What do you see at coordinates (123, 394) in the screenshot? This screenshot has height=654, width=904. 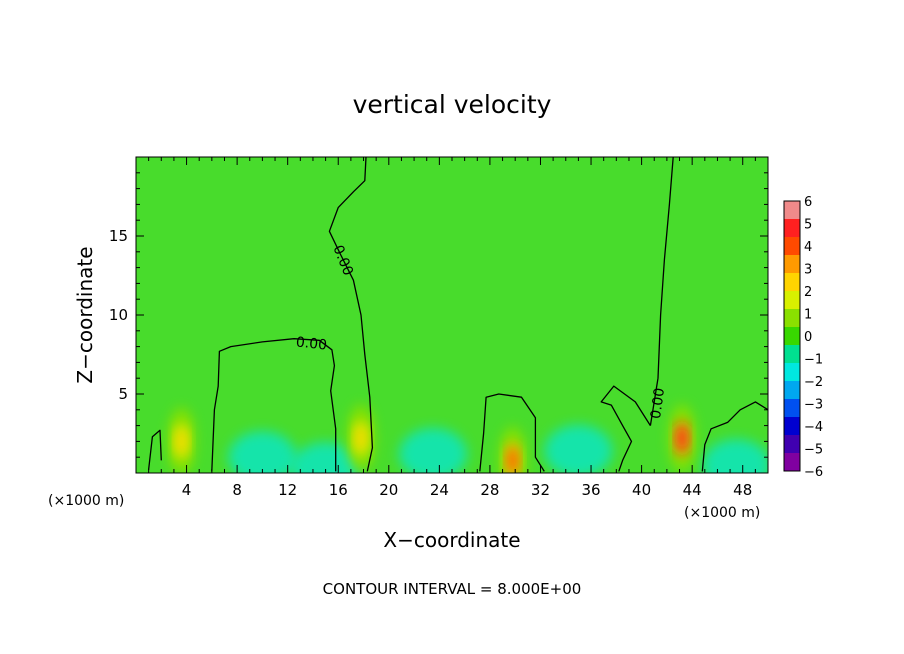 I see `y-tick-label: 5` at bounding box center [123, 394].